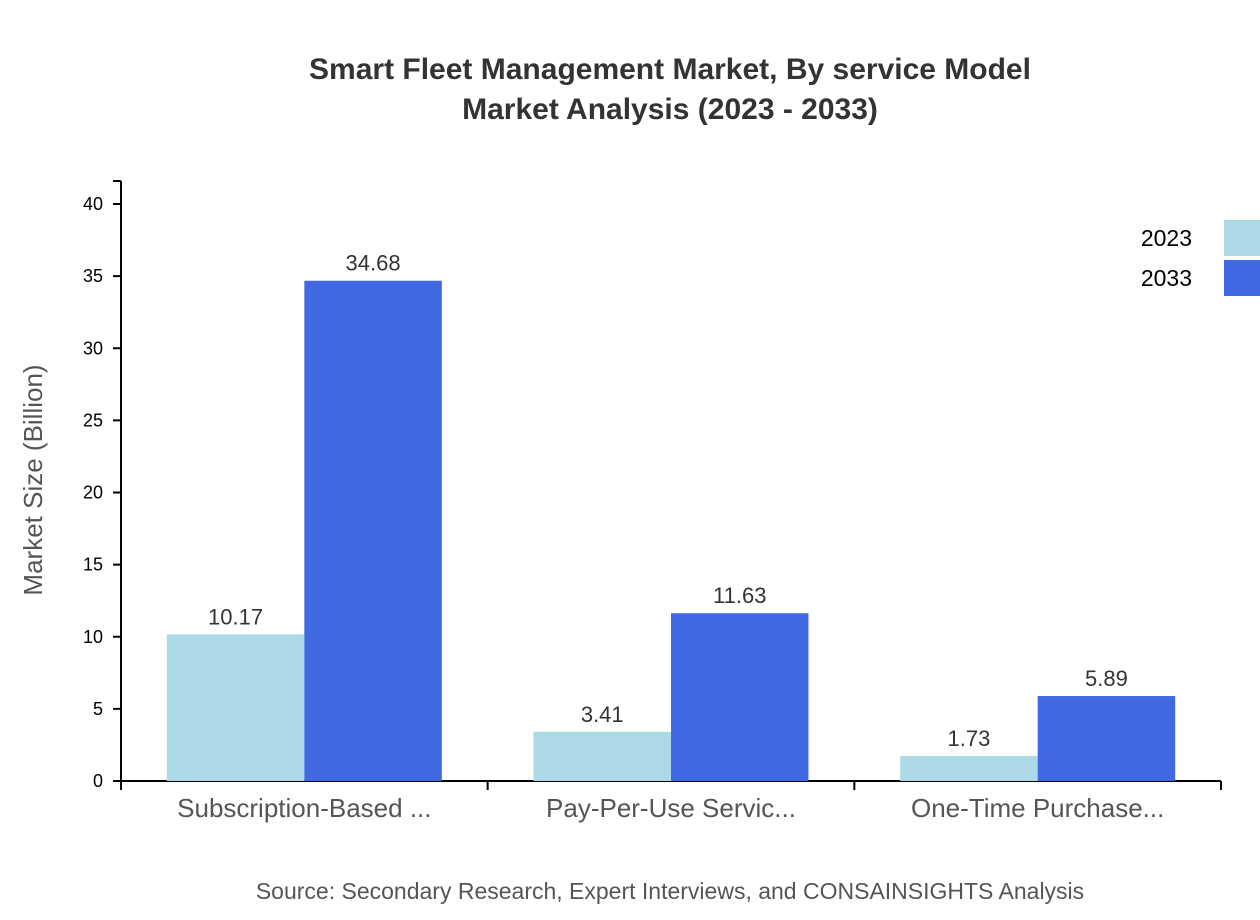 The height and width of the screenshot is (920, 1260). What do you see at coordinates (93, 348) in the screenshot?
I see `y-tick-label: 30` at bounding box center [93, 348].